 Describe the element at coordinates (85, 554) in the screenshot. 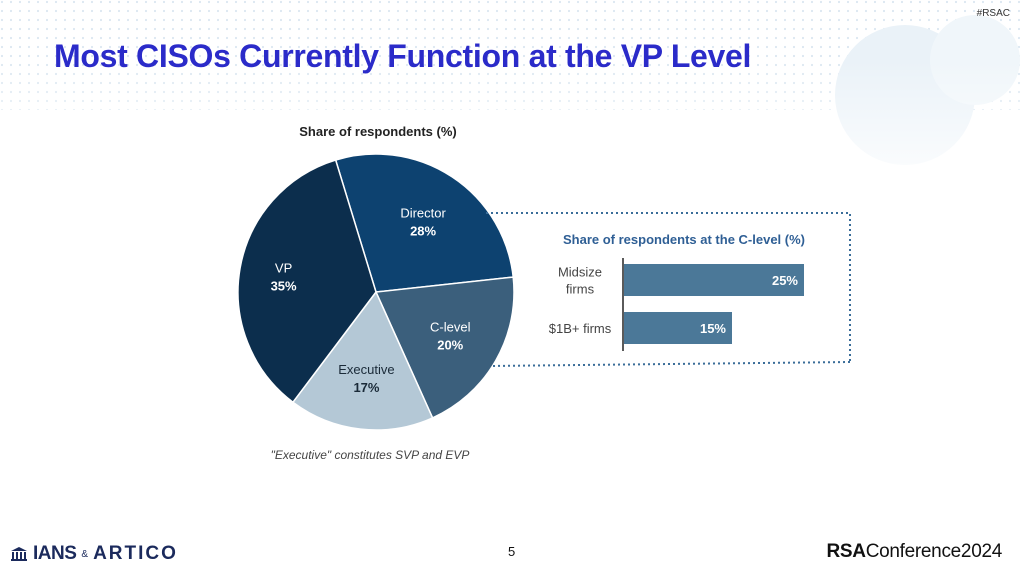

I see `logo-ampersand: &` at that location.